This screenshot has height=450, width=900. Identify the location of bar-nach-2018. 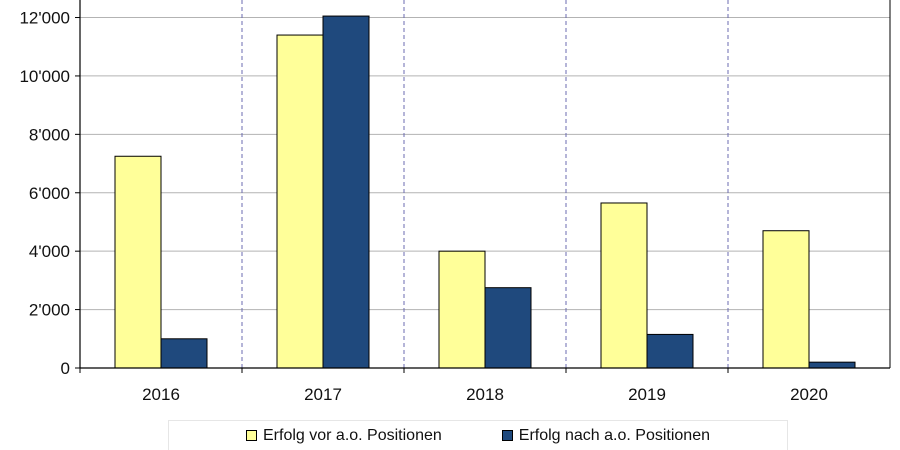
(508, 328).